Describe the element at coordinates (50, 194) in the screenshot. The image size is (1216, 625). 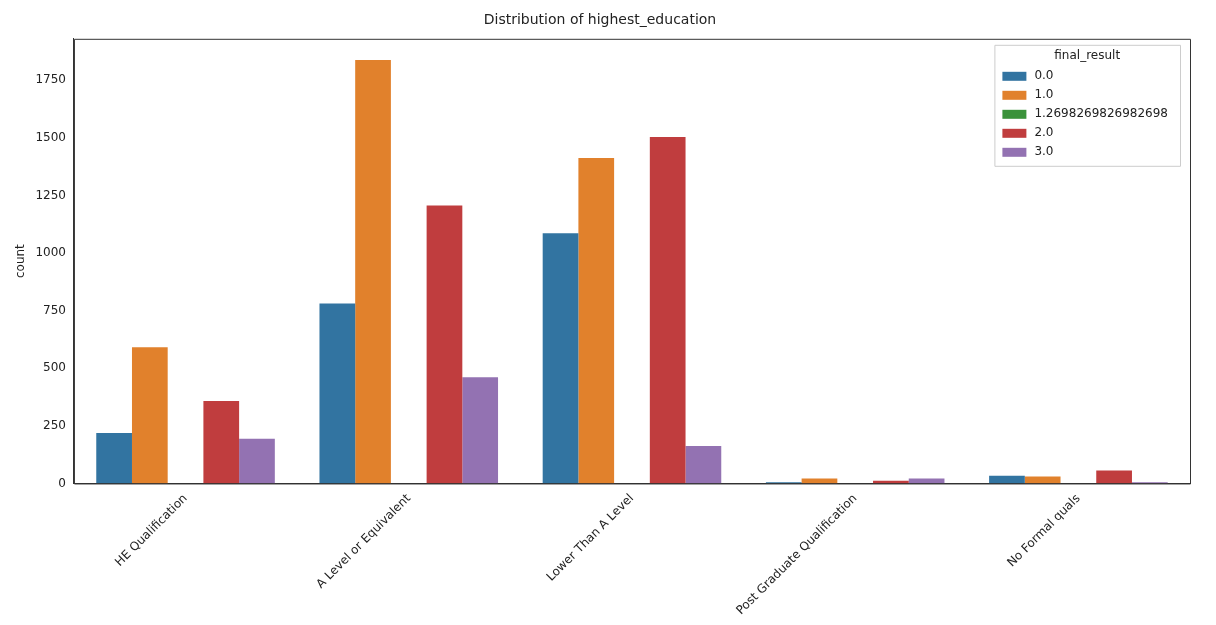
I see `y-tick-label: 1250` at that location.